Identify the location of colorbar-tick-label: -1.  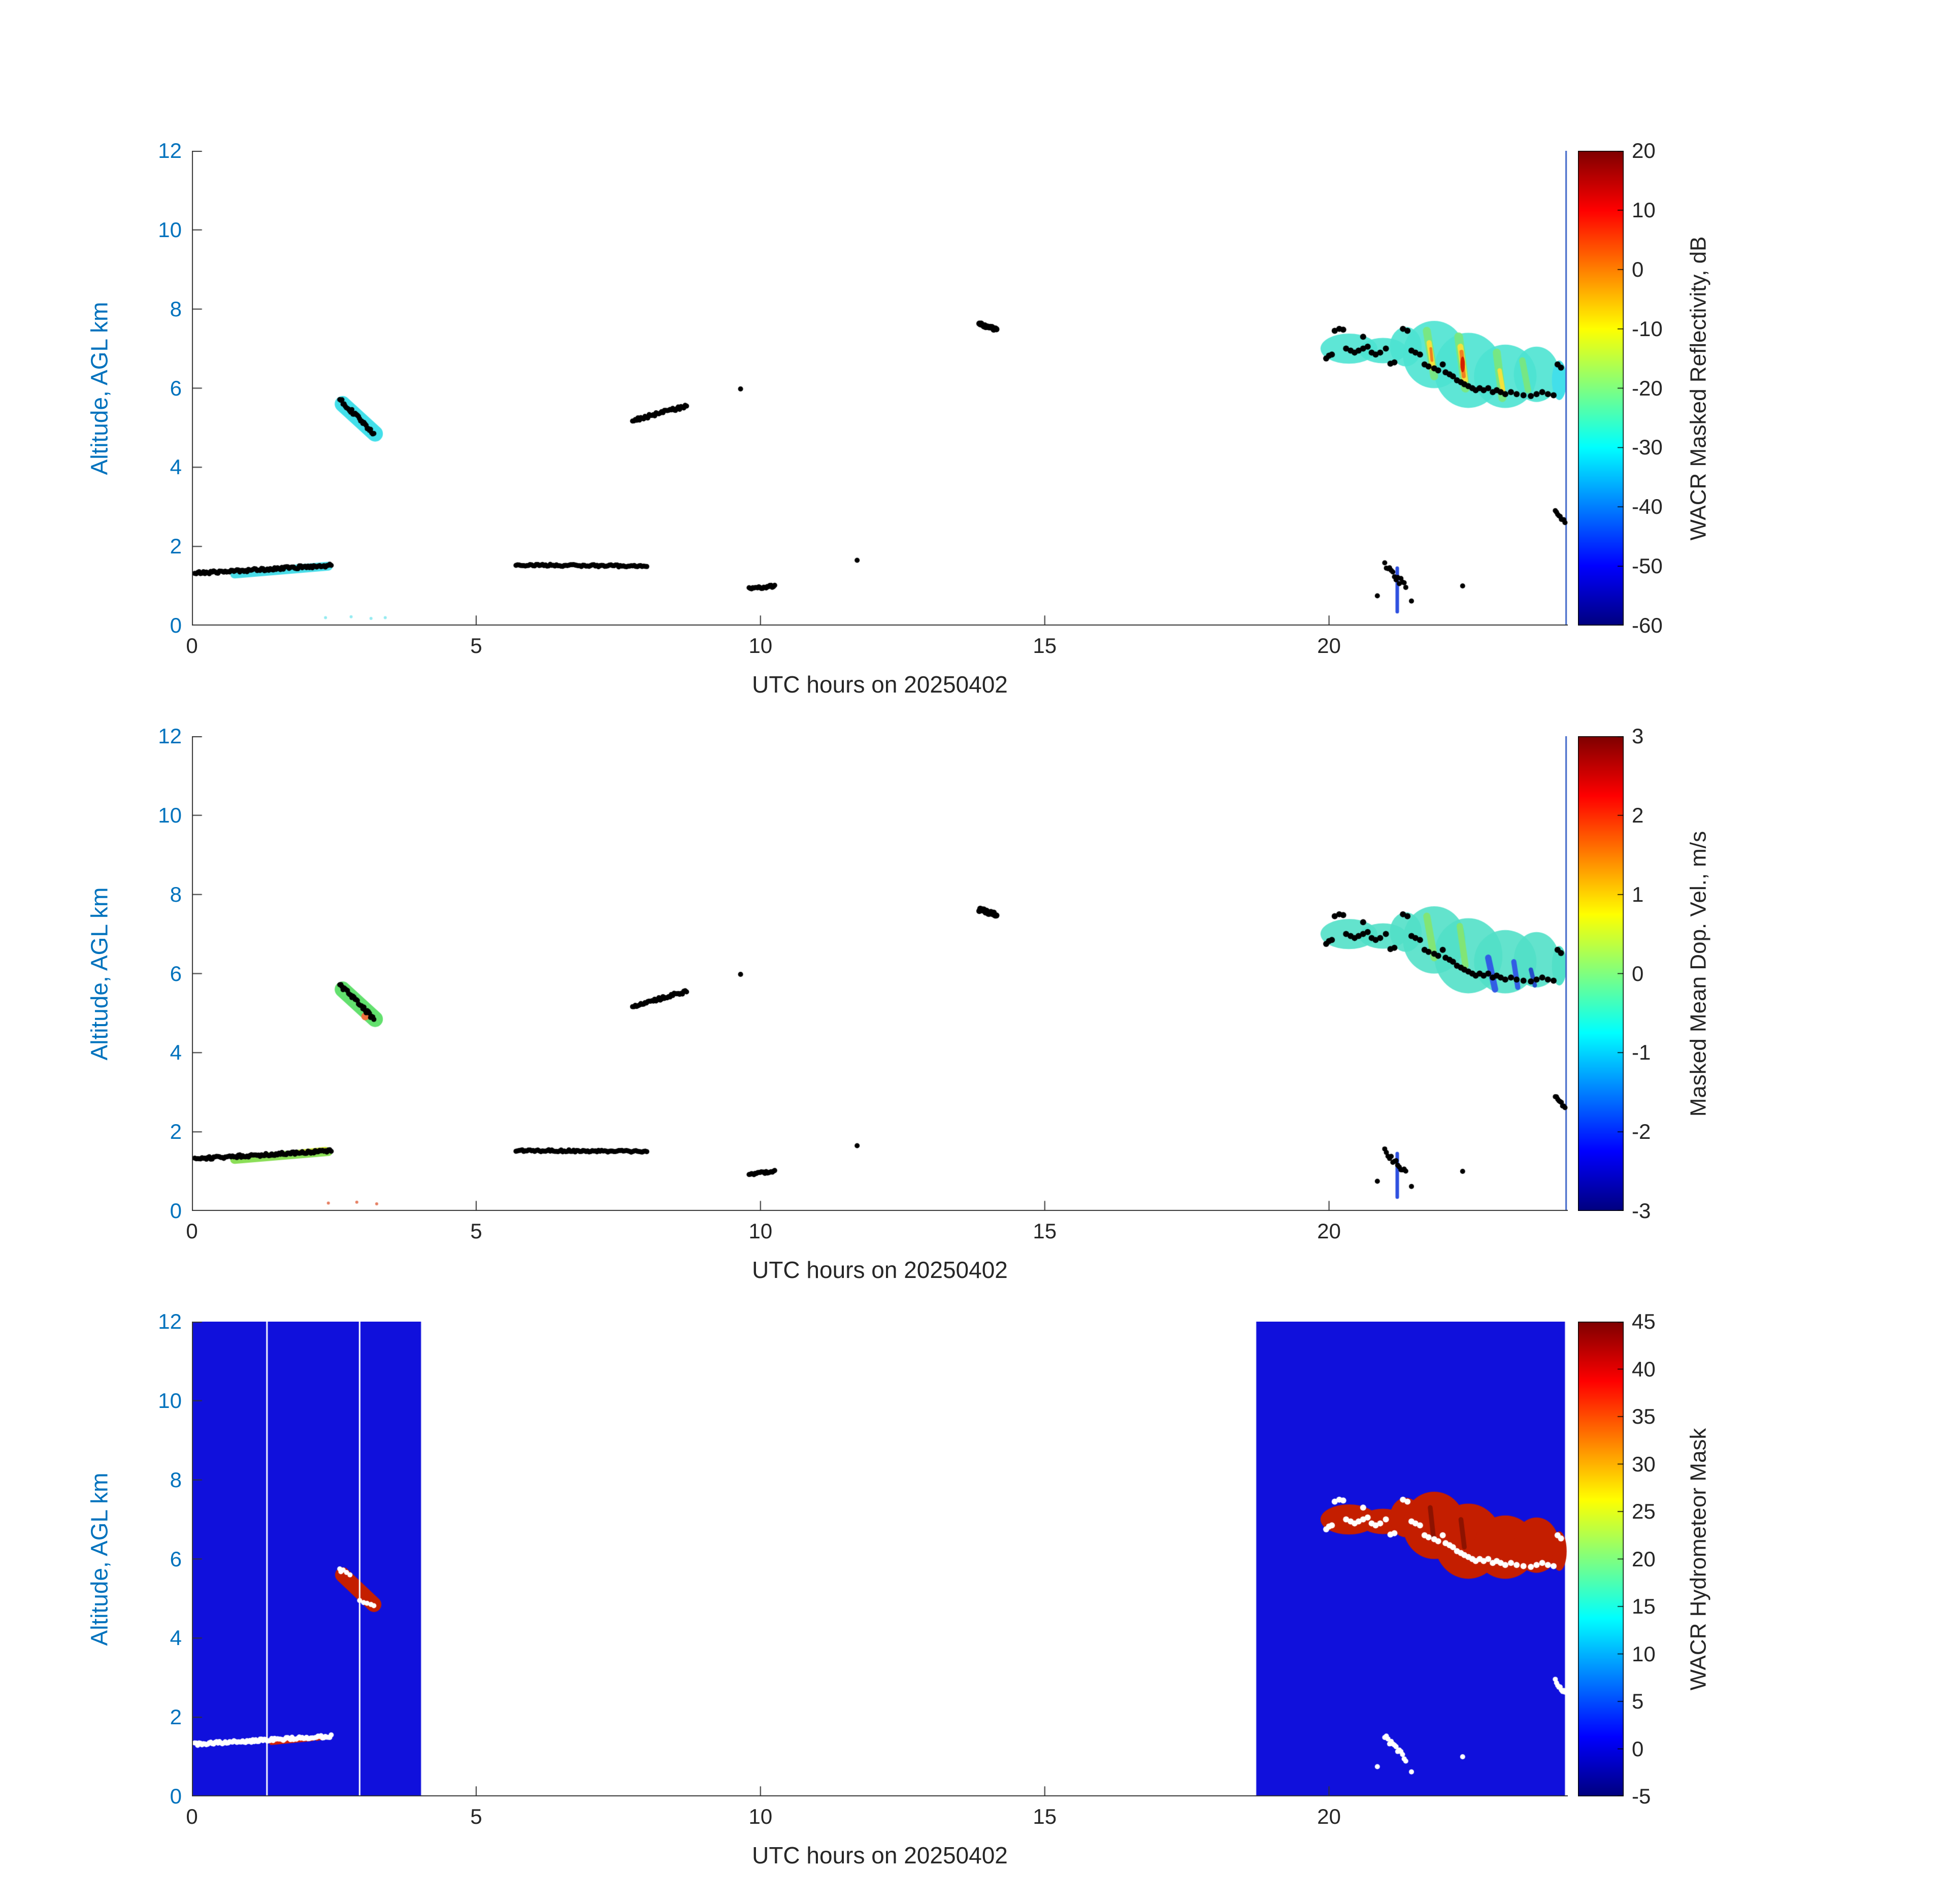
(1641, 1053).